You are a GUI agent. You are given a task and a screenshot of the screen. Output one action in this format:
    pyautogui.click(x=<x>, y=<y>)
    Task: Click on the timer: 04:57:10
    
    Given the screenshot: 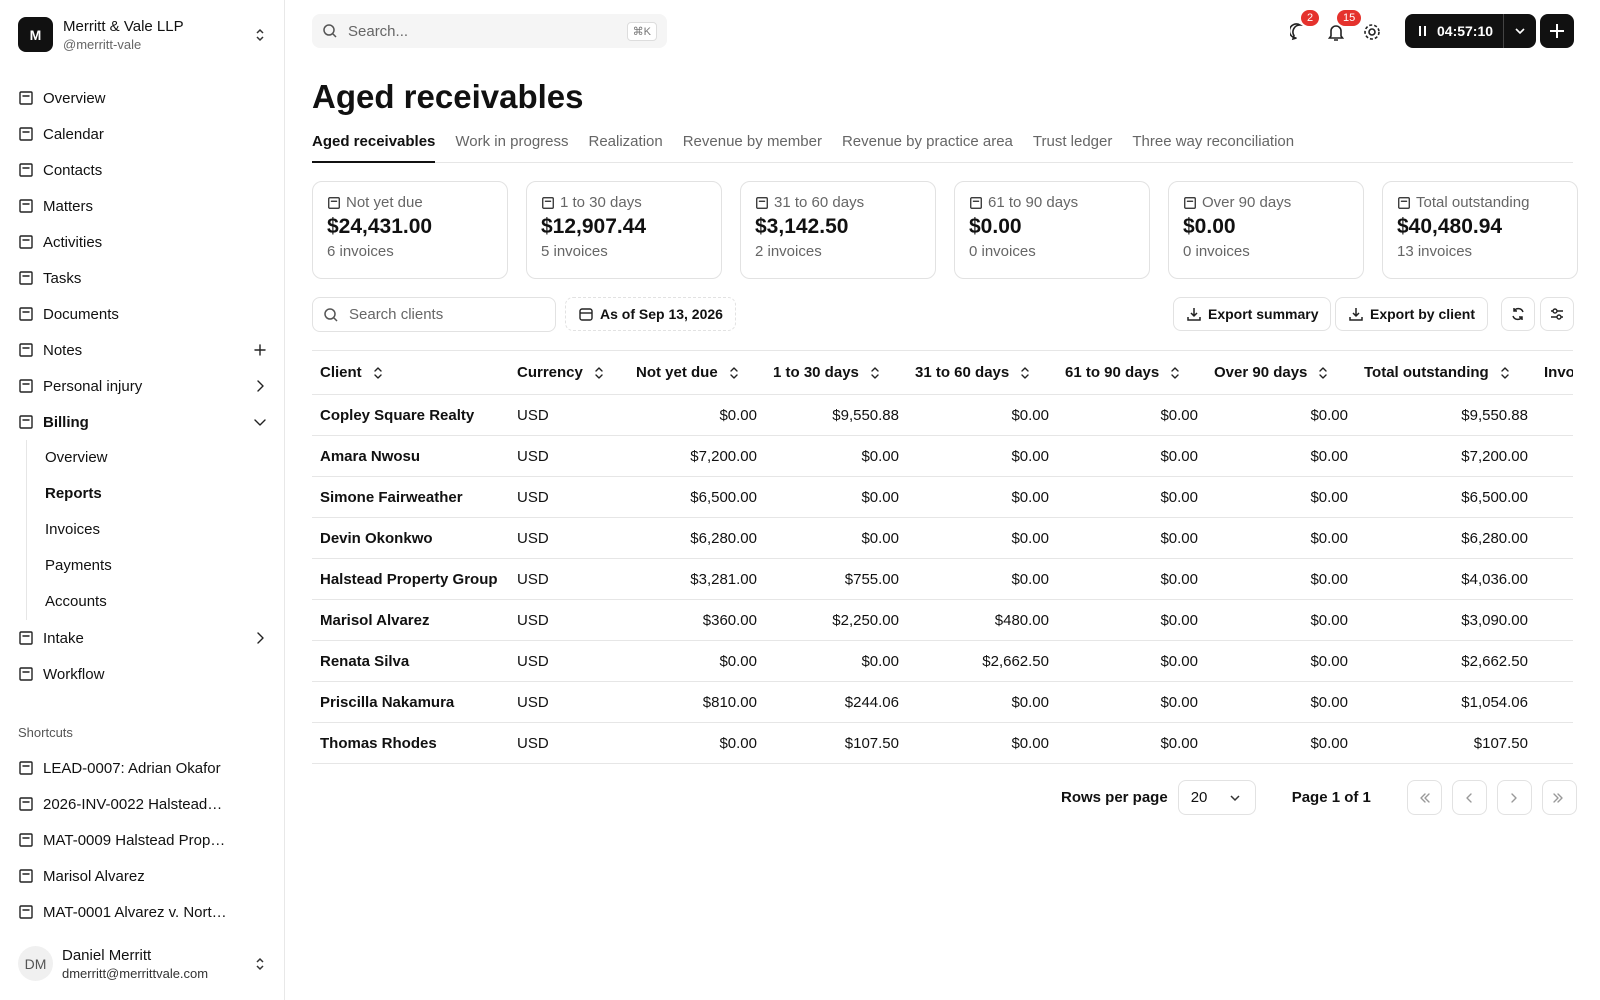 What is the action you would take?
    pyautogui.click(x=1471, y=31)
    